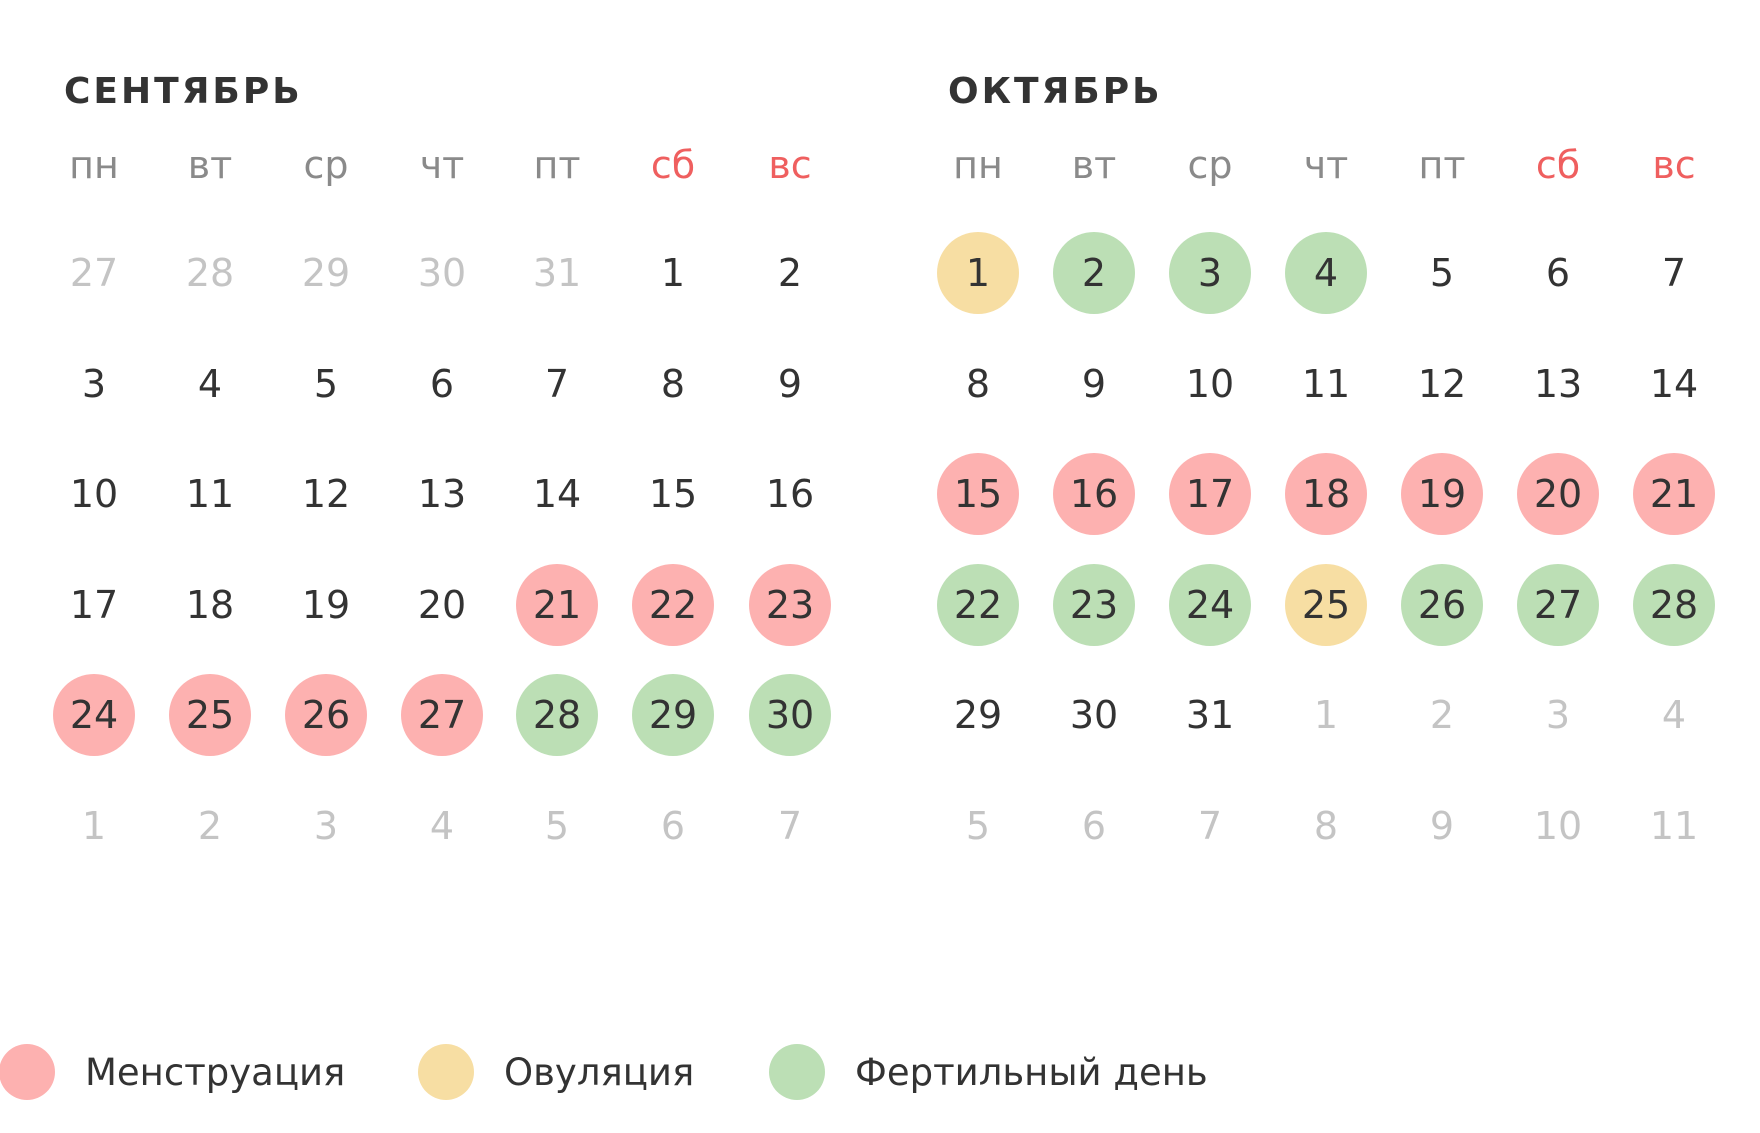 The height and width of the screenshot is (1133, 1760). What do you see at coordinates (790, 273) in the screenshot?
I see `day-cell: 2` at bounding box center [790, 273].